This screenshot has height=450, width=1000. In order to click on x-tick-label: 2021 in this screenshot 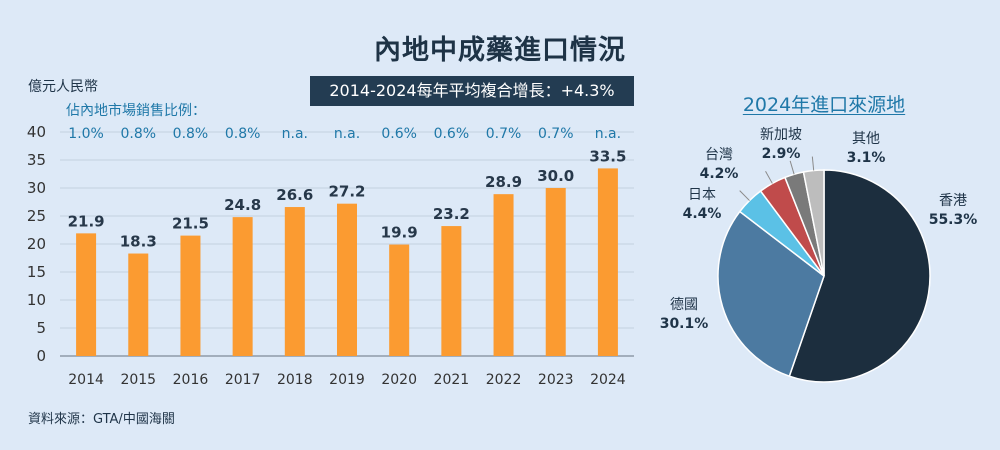, I will do `click(452, 380)`.